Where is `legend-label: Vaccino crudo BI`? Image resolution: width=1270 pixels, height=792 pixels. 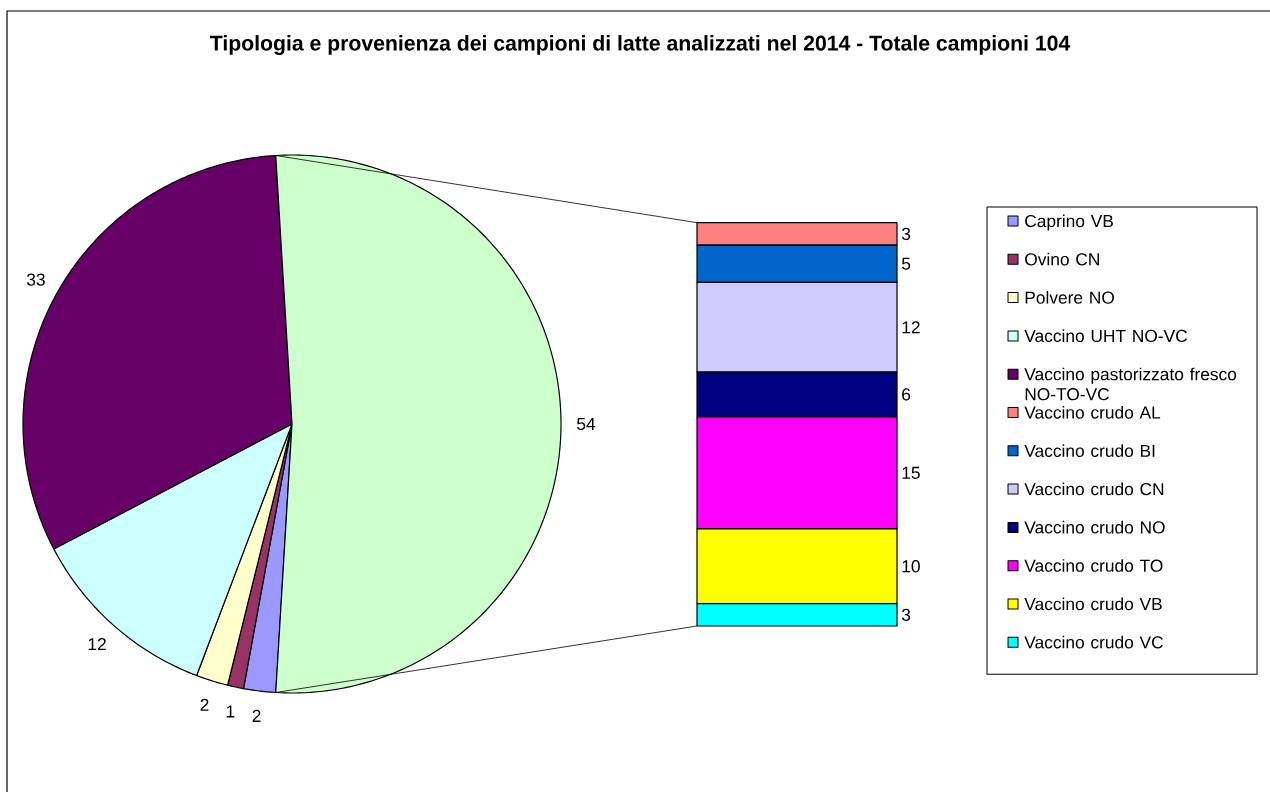 legend-label: Vaccino crudo BI is located at coordinates (1089, 450).